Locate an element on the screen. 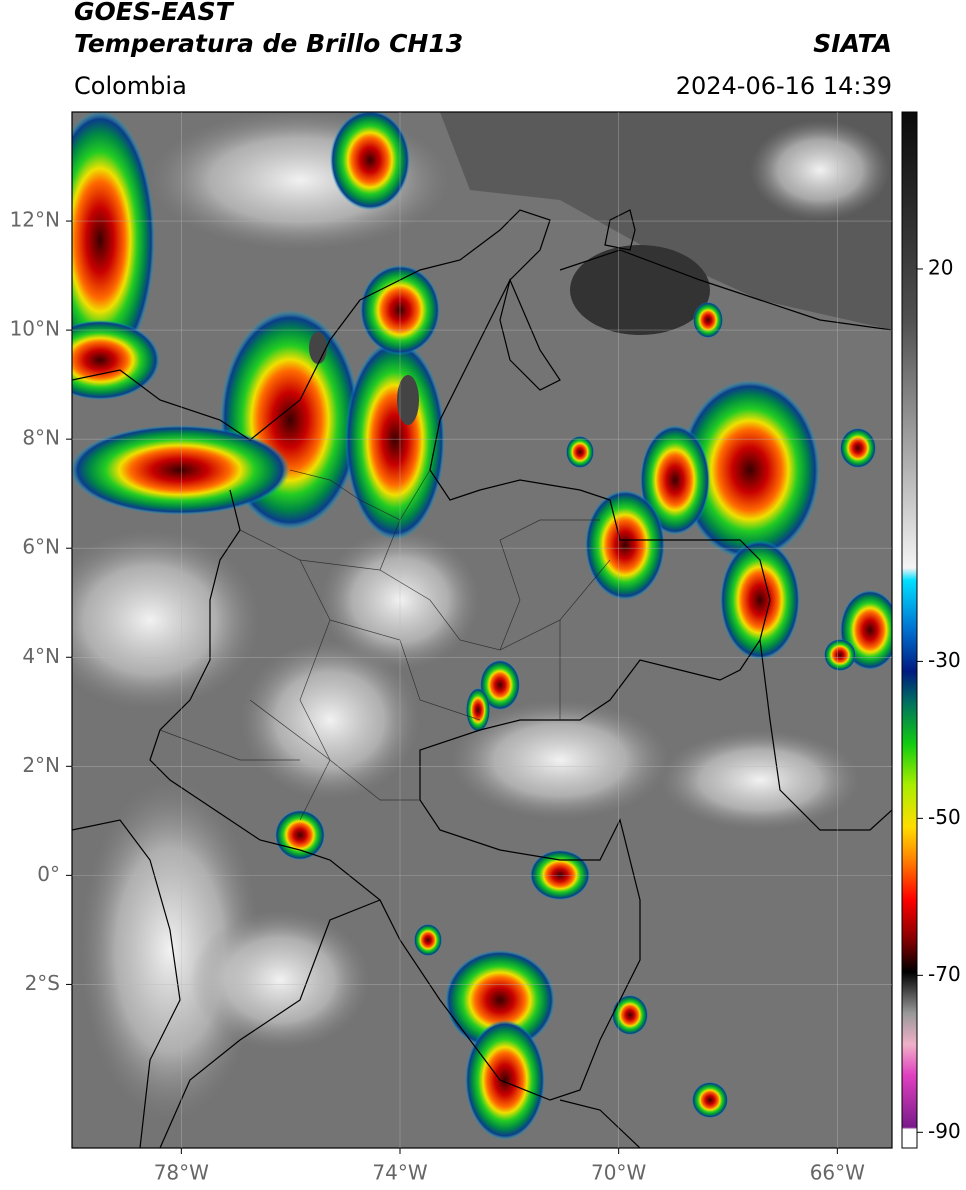 The height and width of the screenshot is (1190, 966). region: Colombia is located at coordinates (130, 86).